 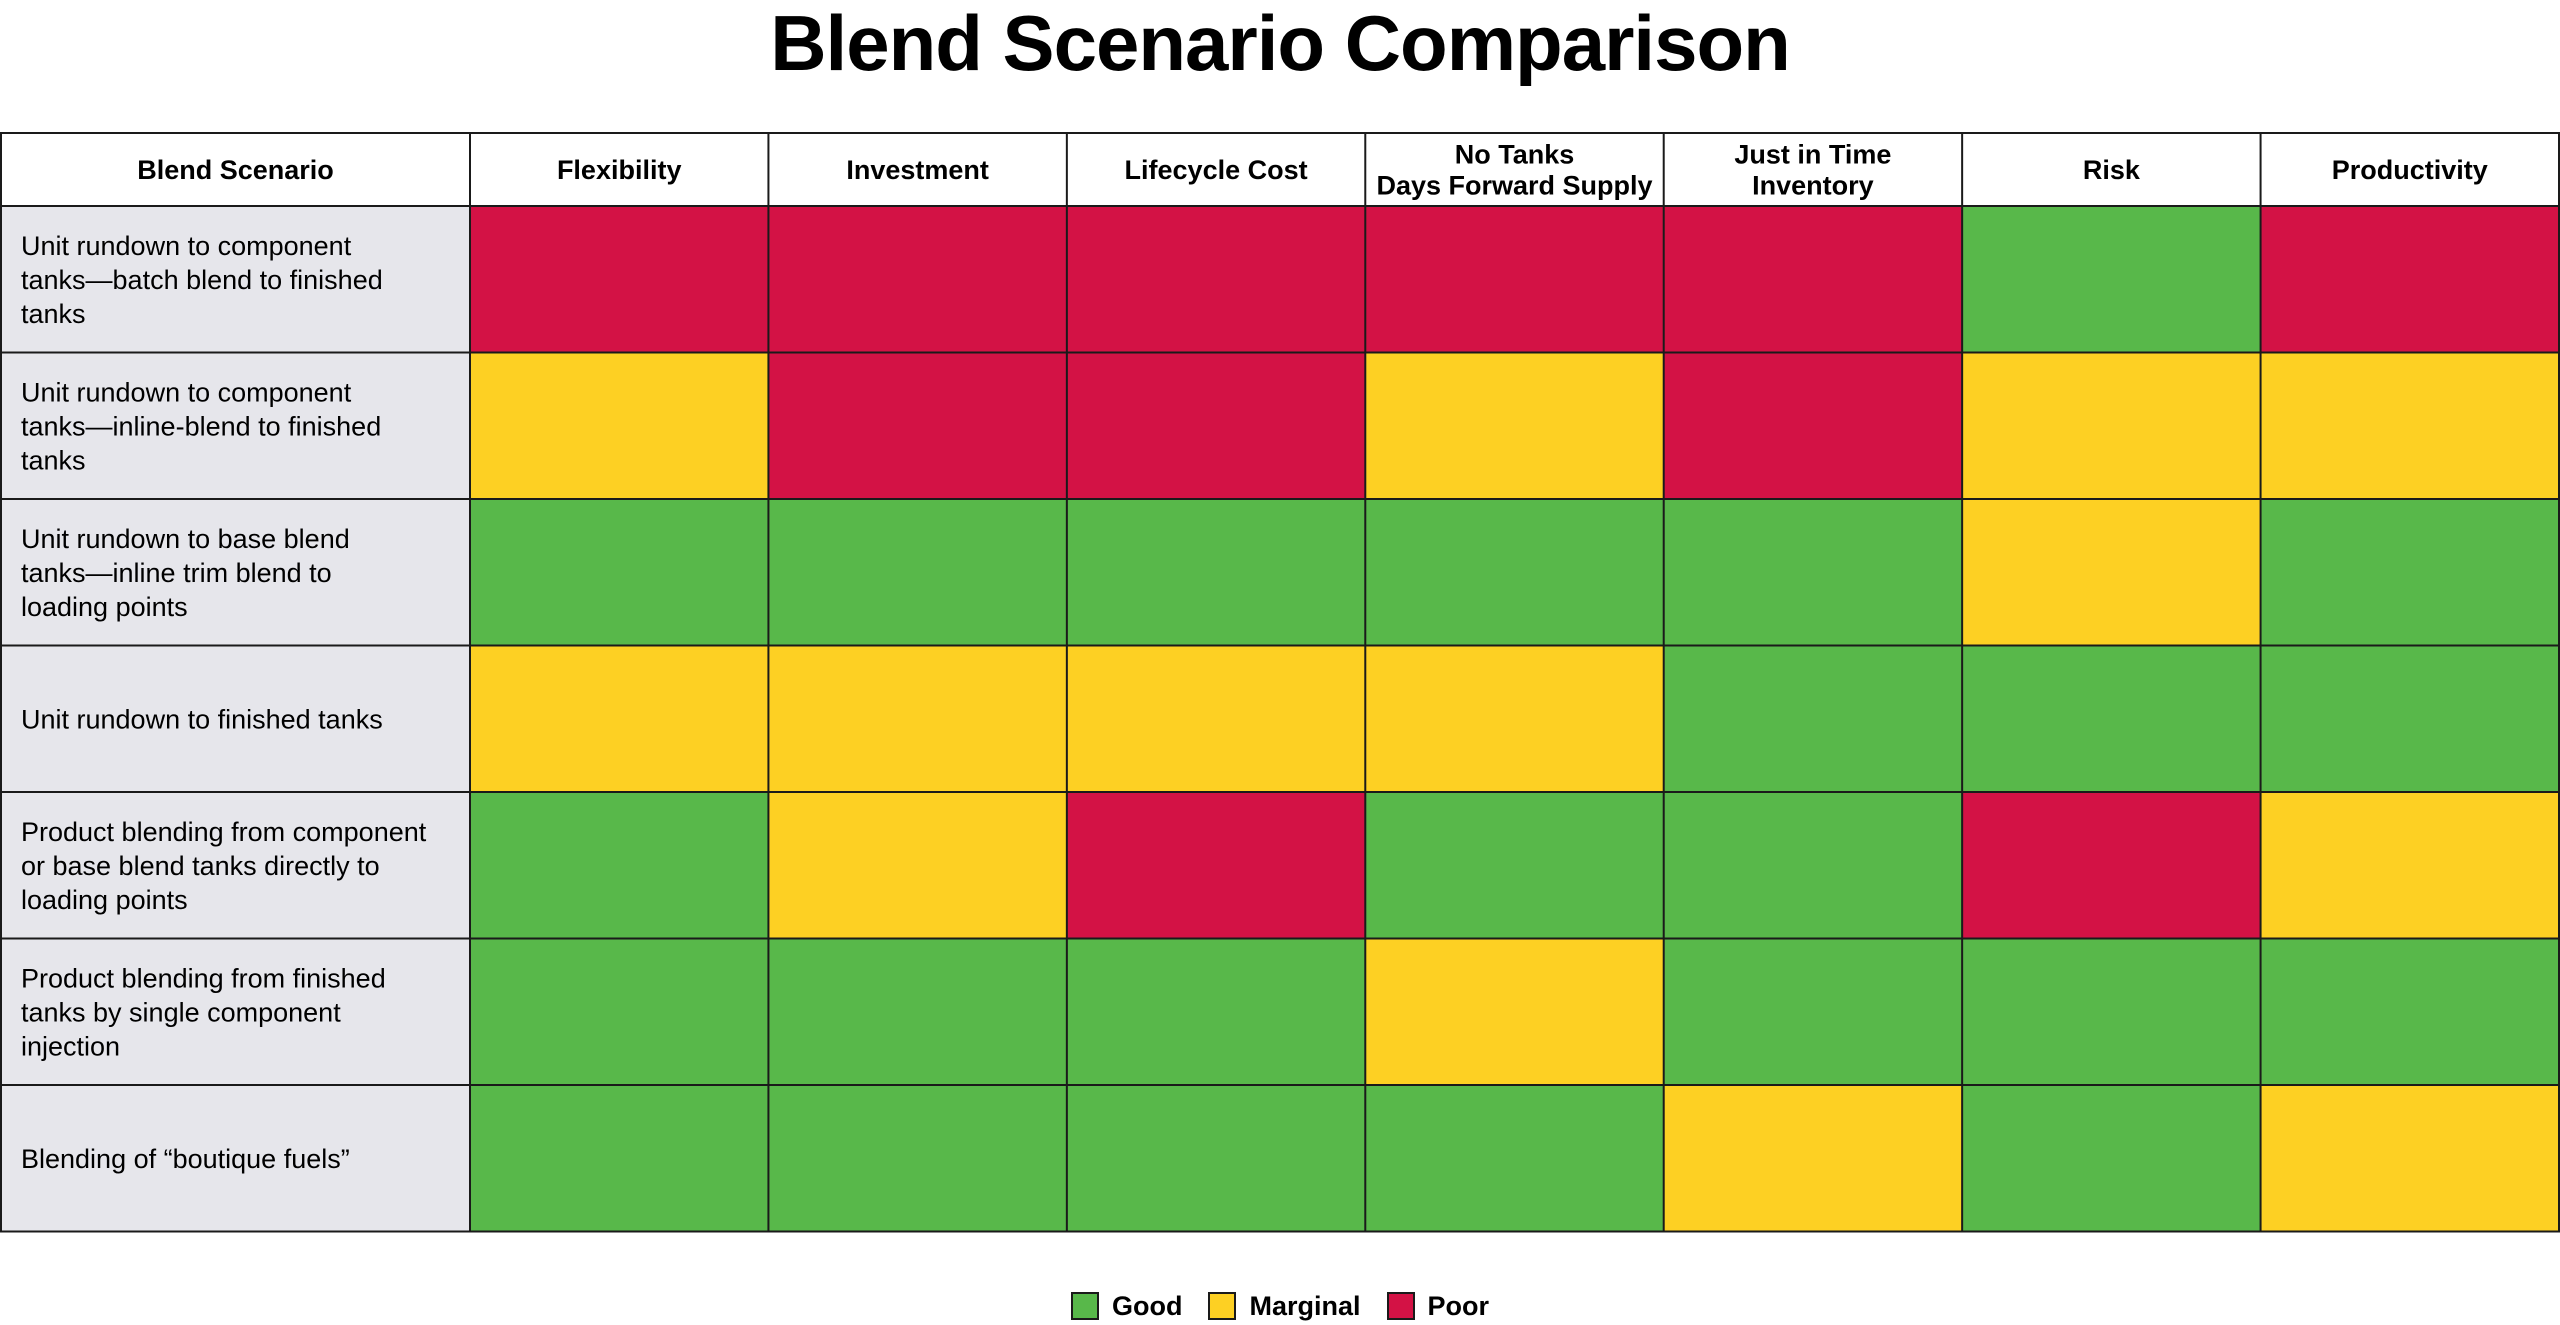 What do you see at coordinates (1280, 43) in the screenshot?
I see `chart-title: Blend Scenario Comparison` at bounding box center [1280, 43].